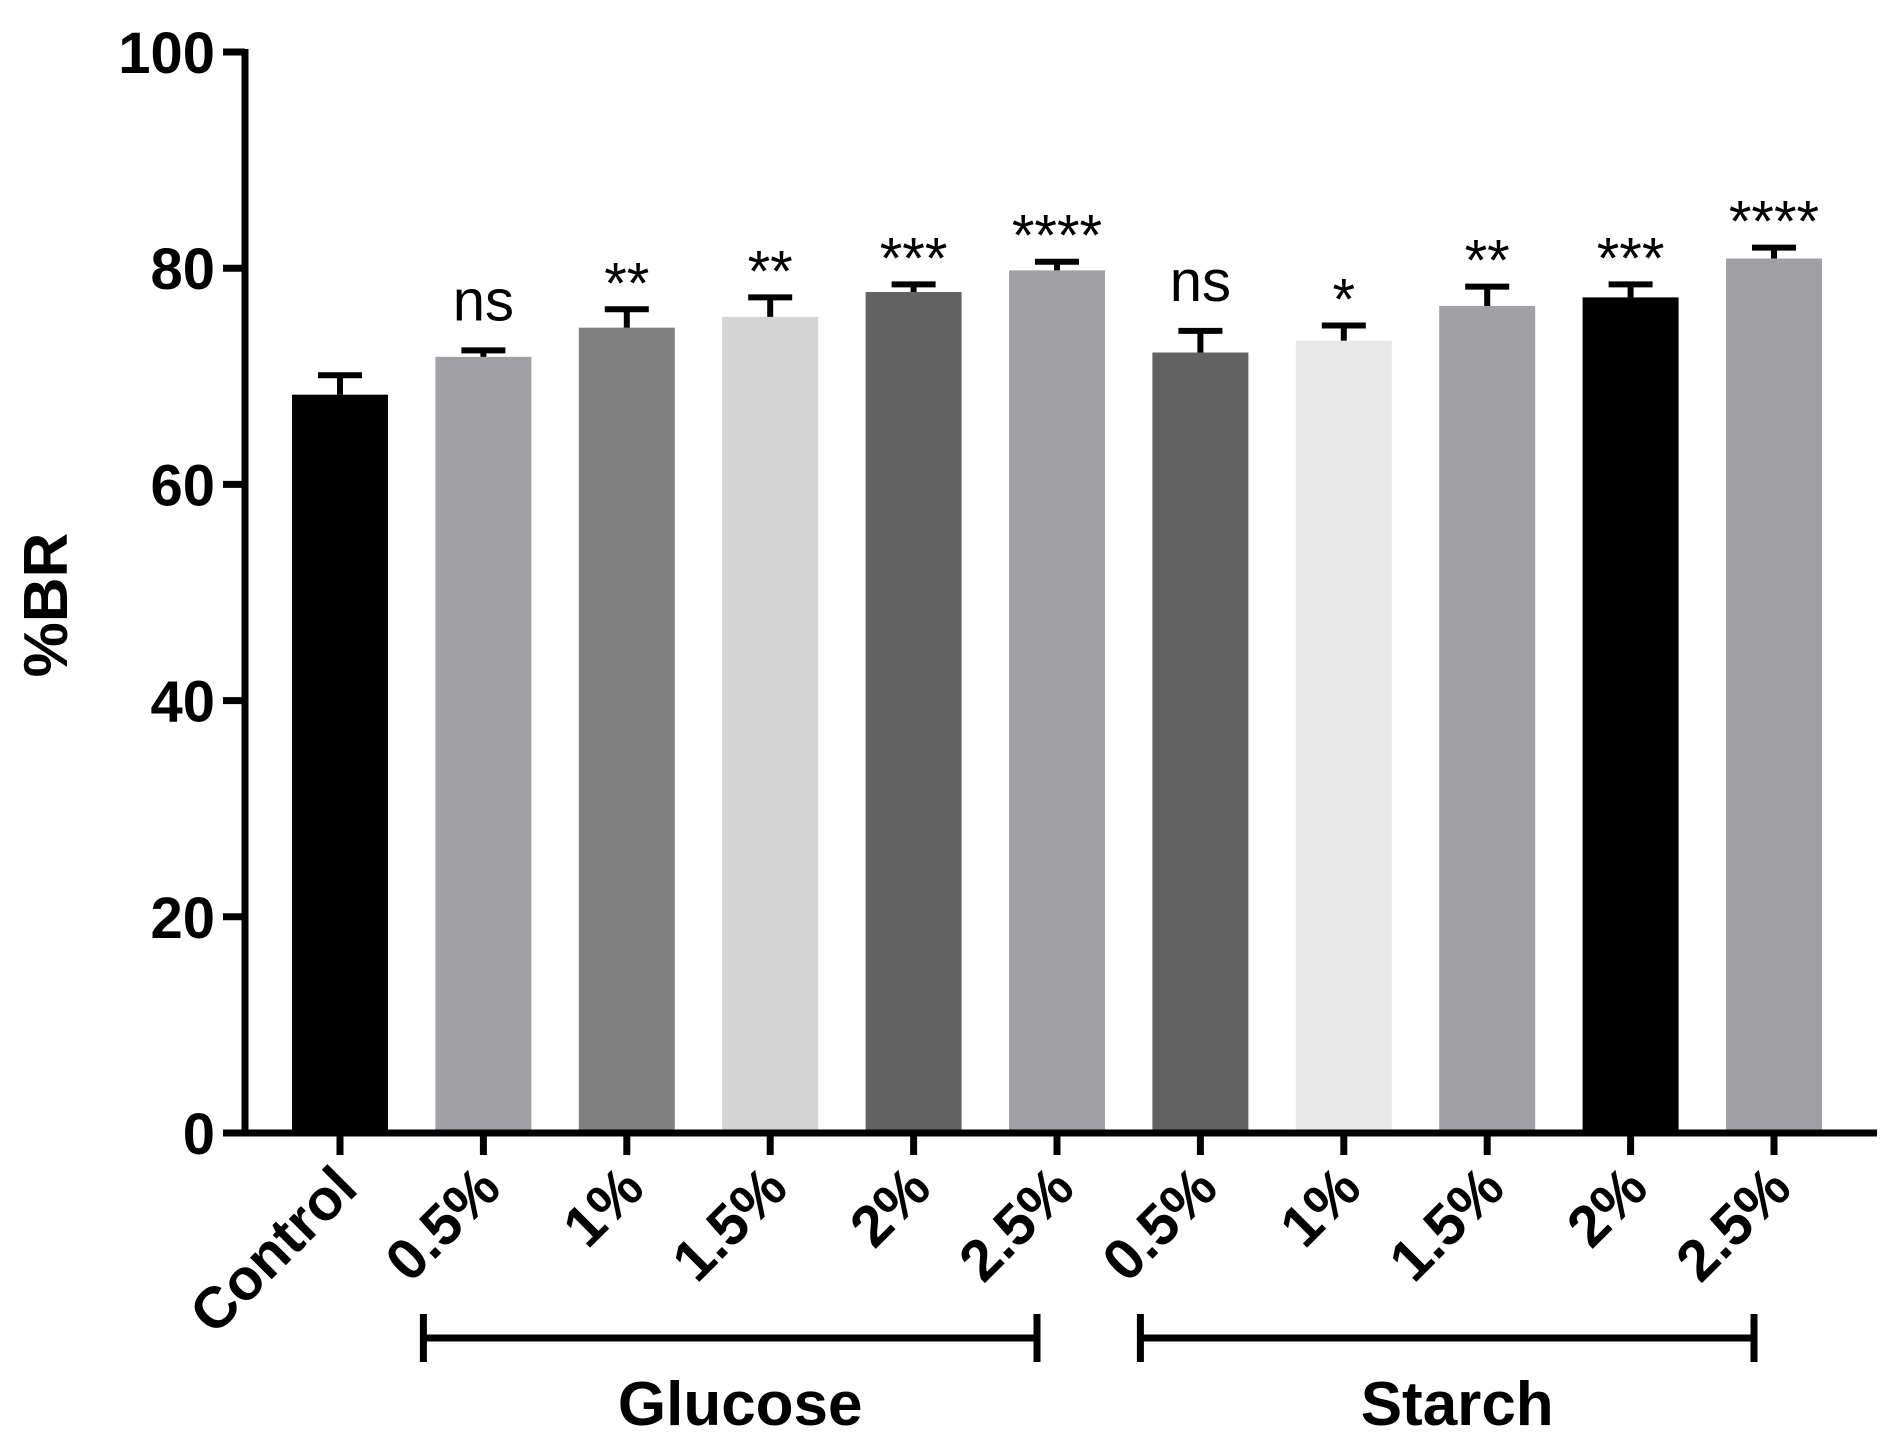 This screenshot has width=1894, height=1449. Describe the element at coordinates (1457, 1404) in the screenshot. I see `group-label-1: Starch` at that location.